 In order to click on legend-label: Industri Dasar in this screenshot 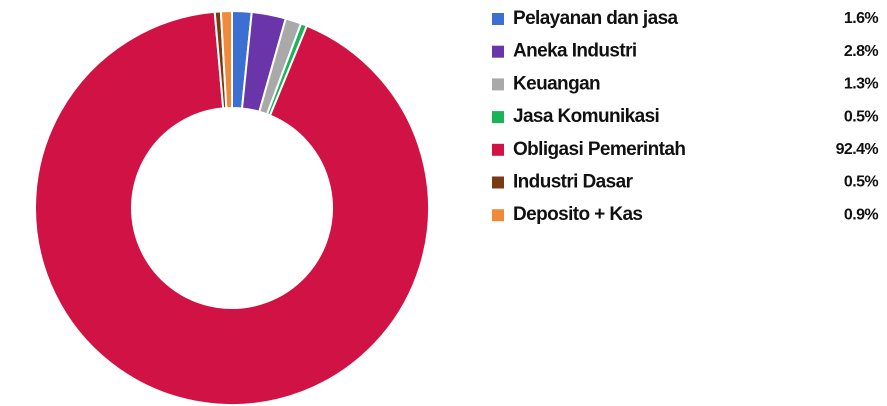, I will do `click(573, 182)`.